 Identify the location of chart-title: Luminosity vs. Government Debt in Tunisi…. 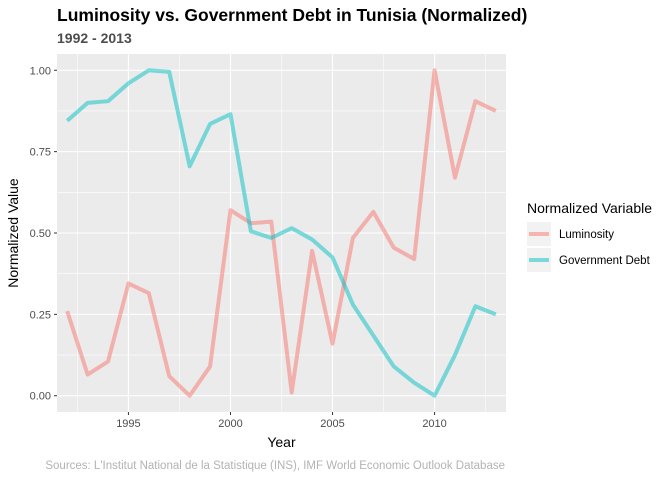
(292, 15).